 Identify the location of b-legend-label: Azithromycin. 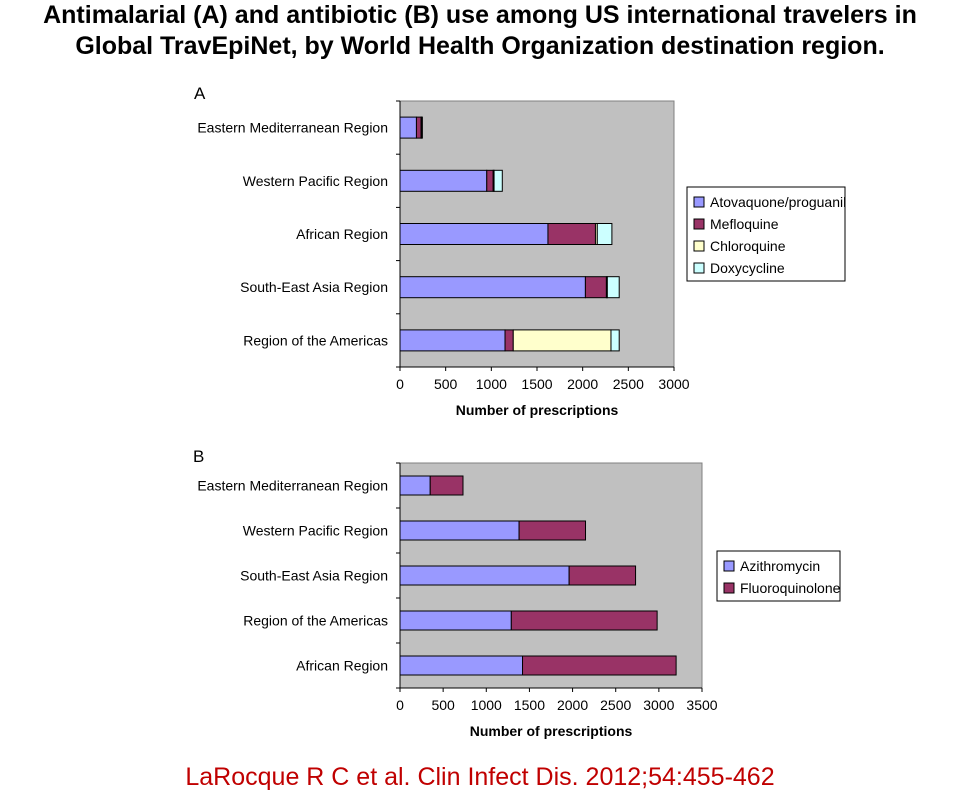
(780, 566).